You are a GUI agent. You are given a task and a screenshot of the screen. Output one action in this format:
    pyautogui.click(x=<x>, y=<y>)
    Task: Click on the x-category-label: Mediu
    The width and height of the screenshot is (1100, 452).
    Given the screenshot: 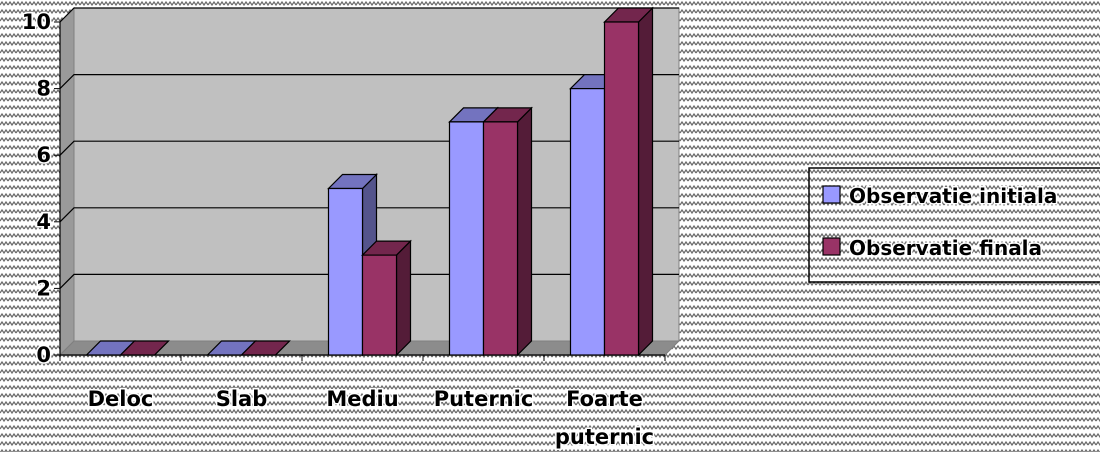 What is the action you would take?
    pyautogui.click(x=362, y=399)
    